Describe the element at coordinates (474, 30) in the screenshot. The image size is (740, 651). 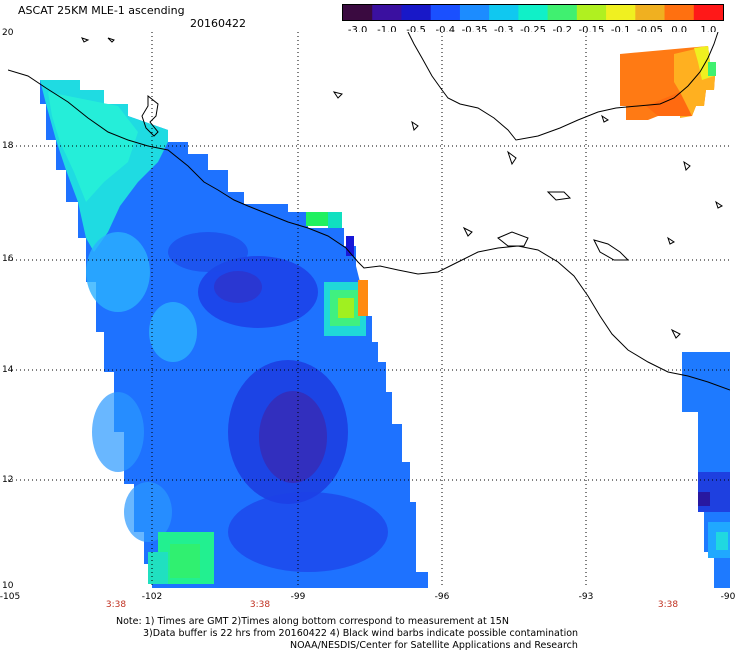
I see `colorbar-label: -0.35` at that location.